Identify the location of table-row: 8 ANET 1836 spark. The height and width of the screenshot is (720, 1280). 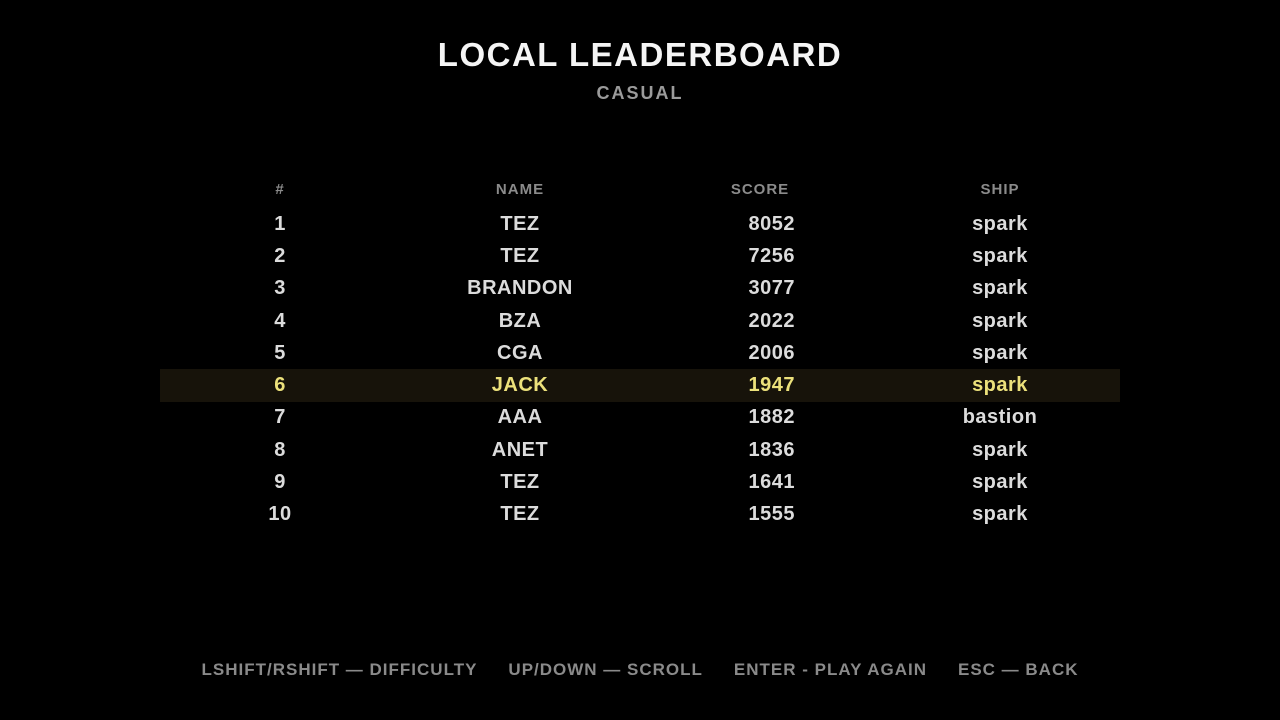
(640, 450).